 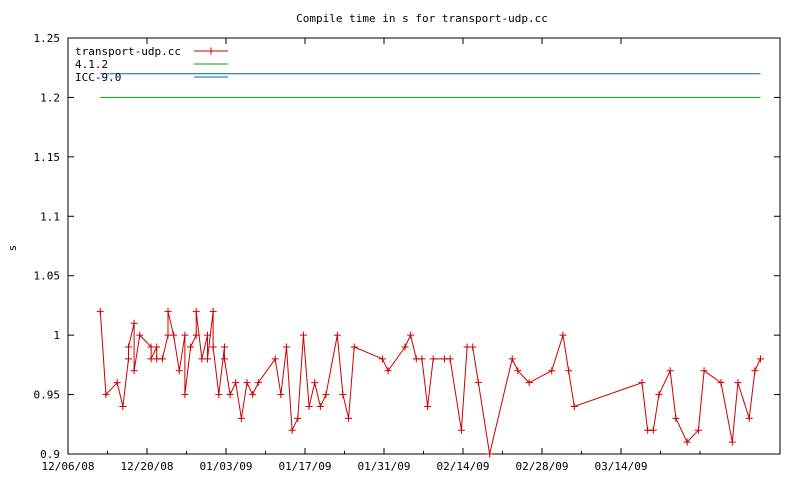 What do you see at coordinates (305, 466) in the screenshot?
I see `x-tick-label: 01/17/09` at bounding box center [305, 466].